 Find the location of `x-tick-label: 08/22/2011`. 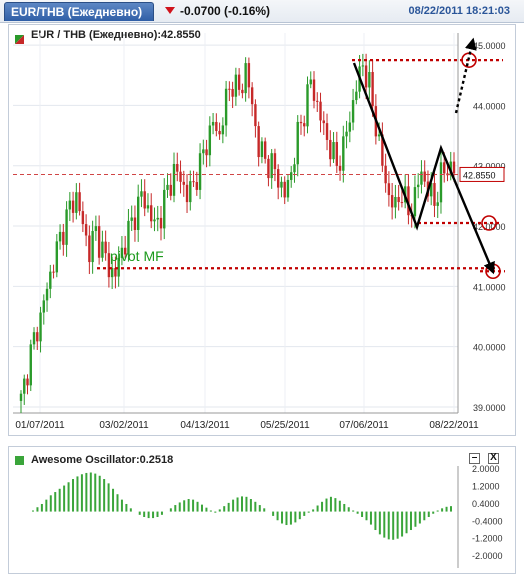

x-tick-label: 08/22/2011 is located at coordinates (454, 425).